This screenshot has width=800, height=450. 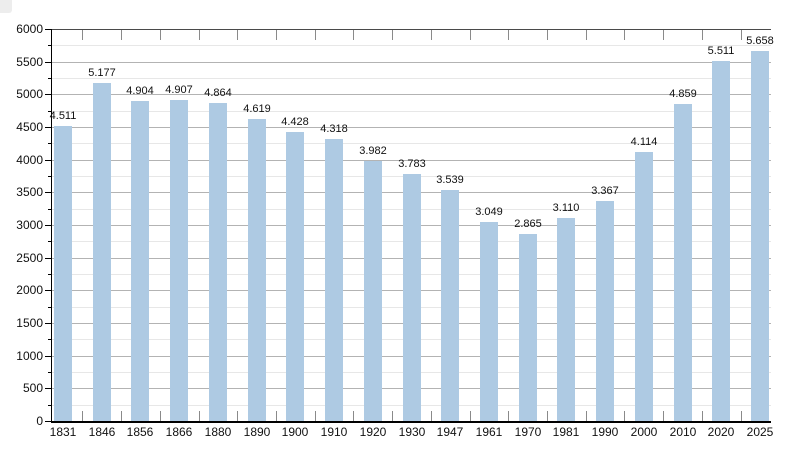 What do you see at coordinates (257, 432) in the screenshot?
I see `x-axis-tick-label: 1890` at bounding box center [257, 432].